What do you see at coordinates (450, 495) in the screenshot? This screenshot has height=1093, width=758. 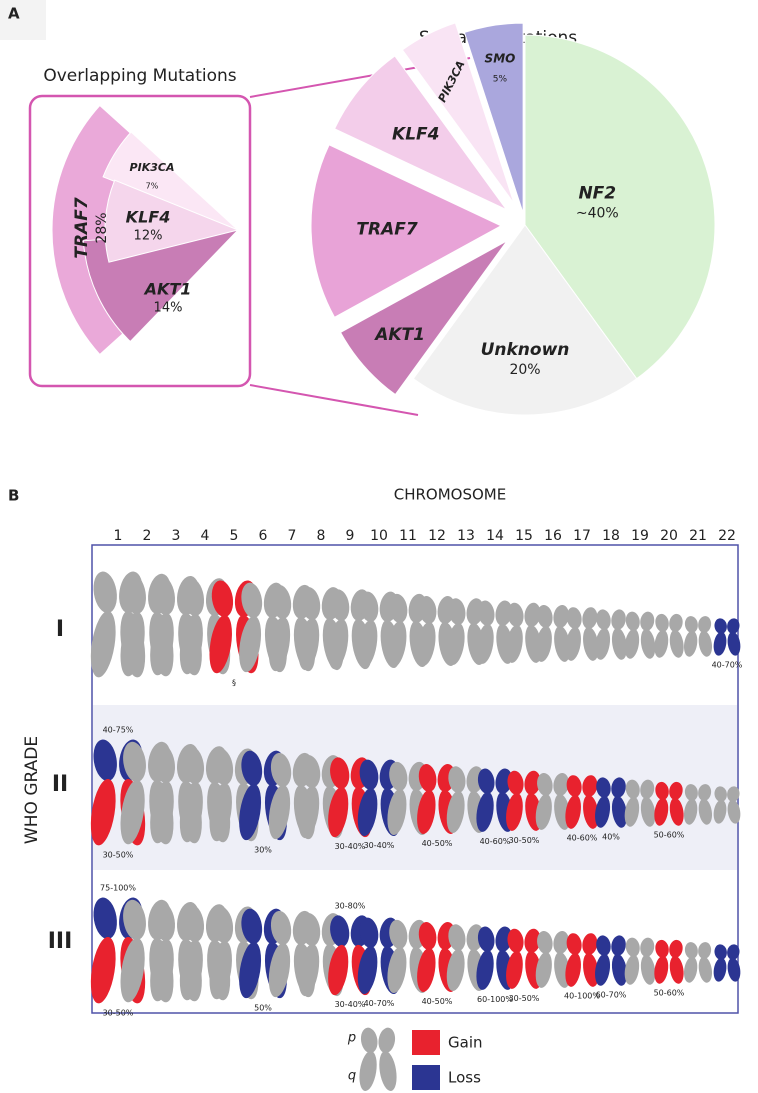 I see `panel-title: CHROMOSOME` at bounding box center [450, 495].